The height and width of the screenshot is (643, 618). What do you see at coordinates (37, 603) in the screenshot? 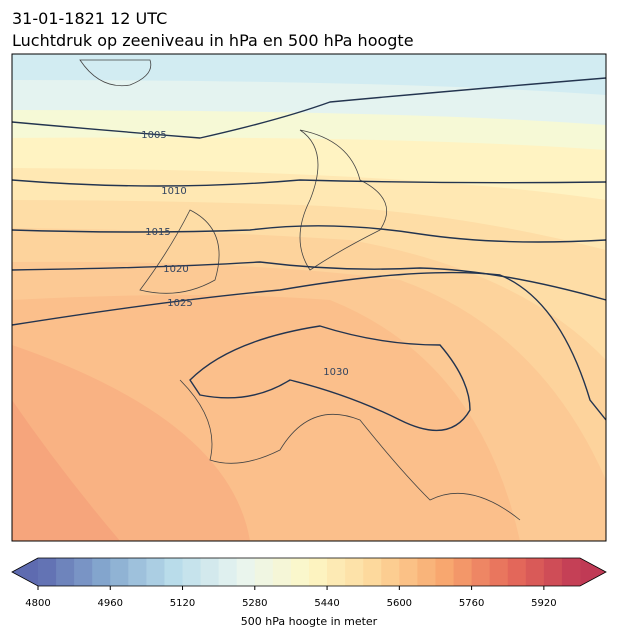
I see `colorbar-tick-label: 4800` at bounding box center [37, 603].